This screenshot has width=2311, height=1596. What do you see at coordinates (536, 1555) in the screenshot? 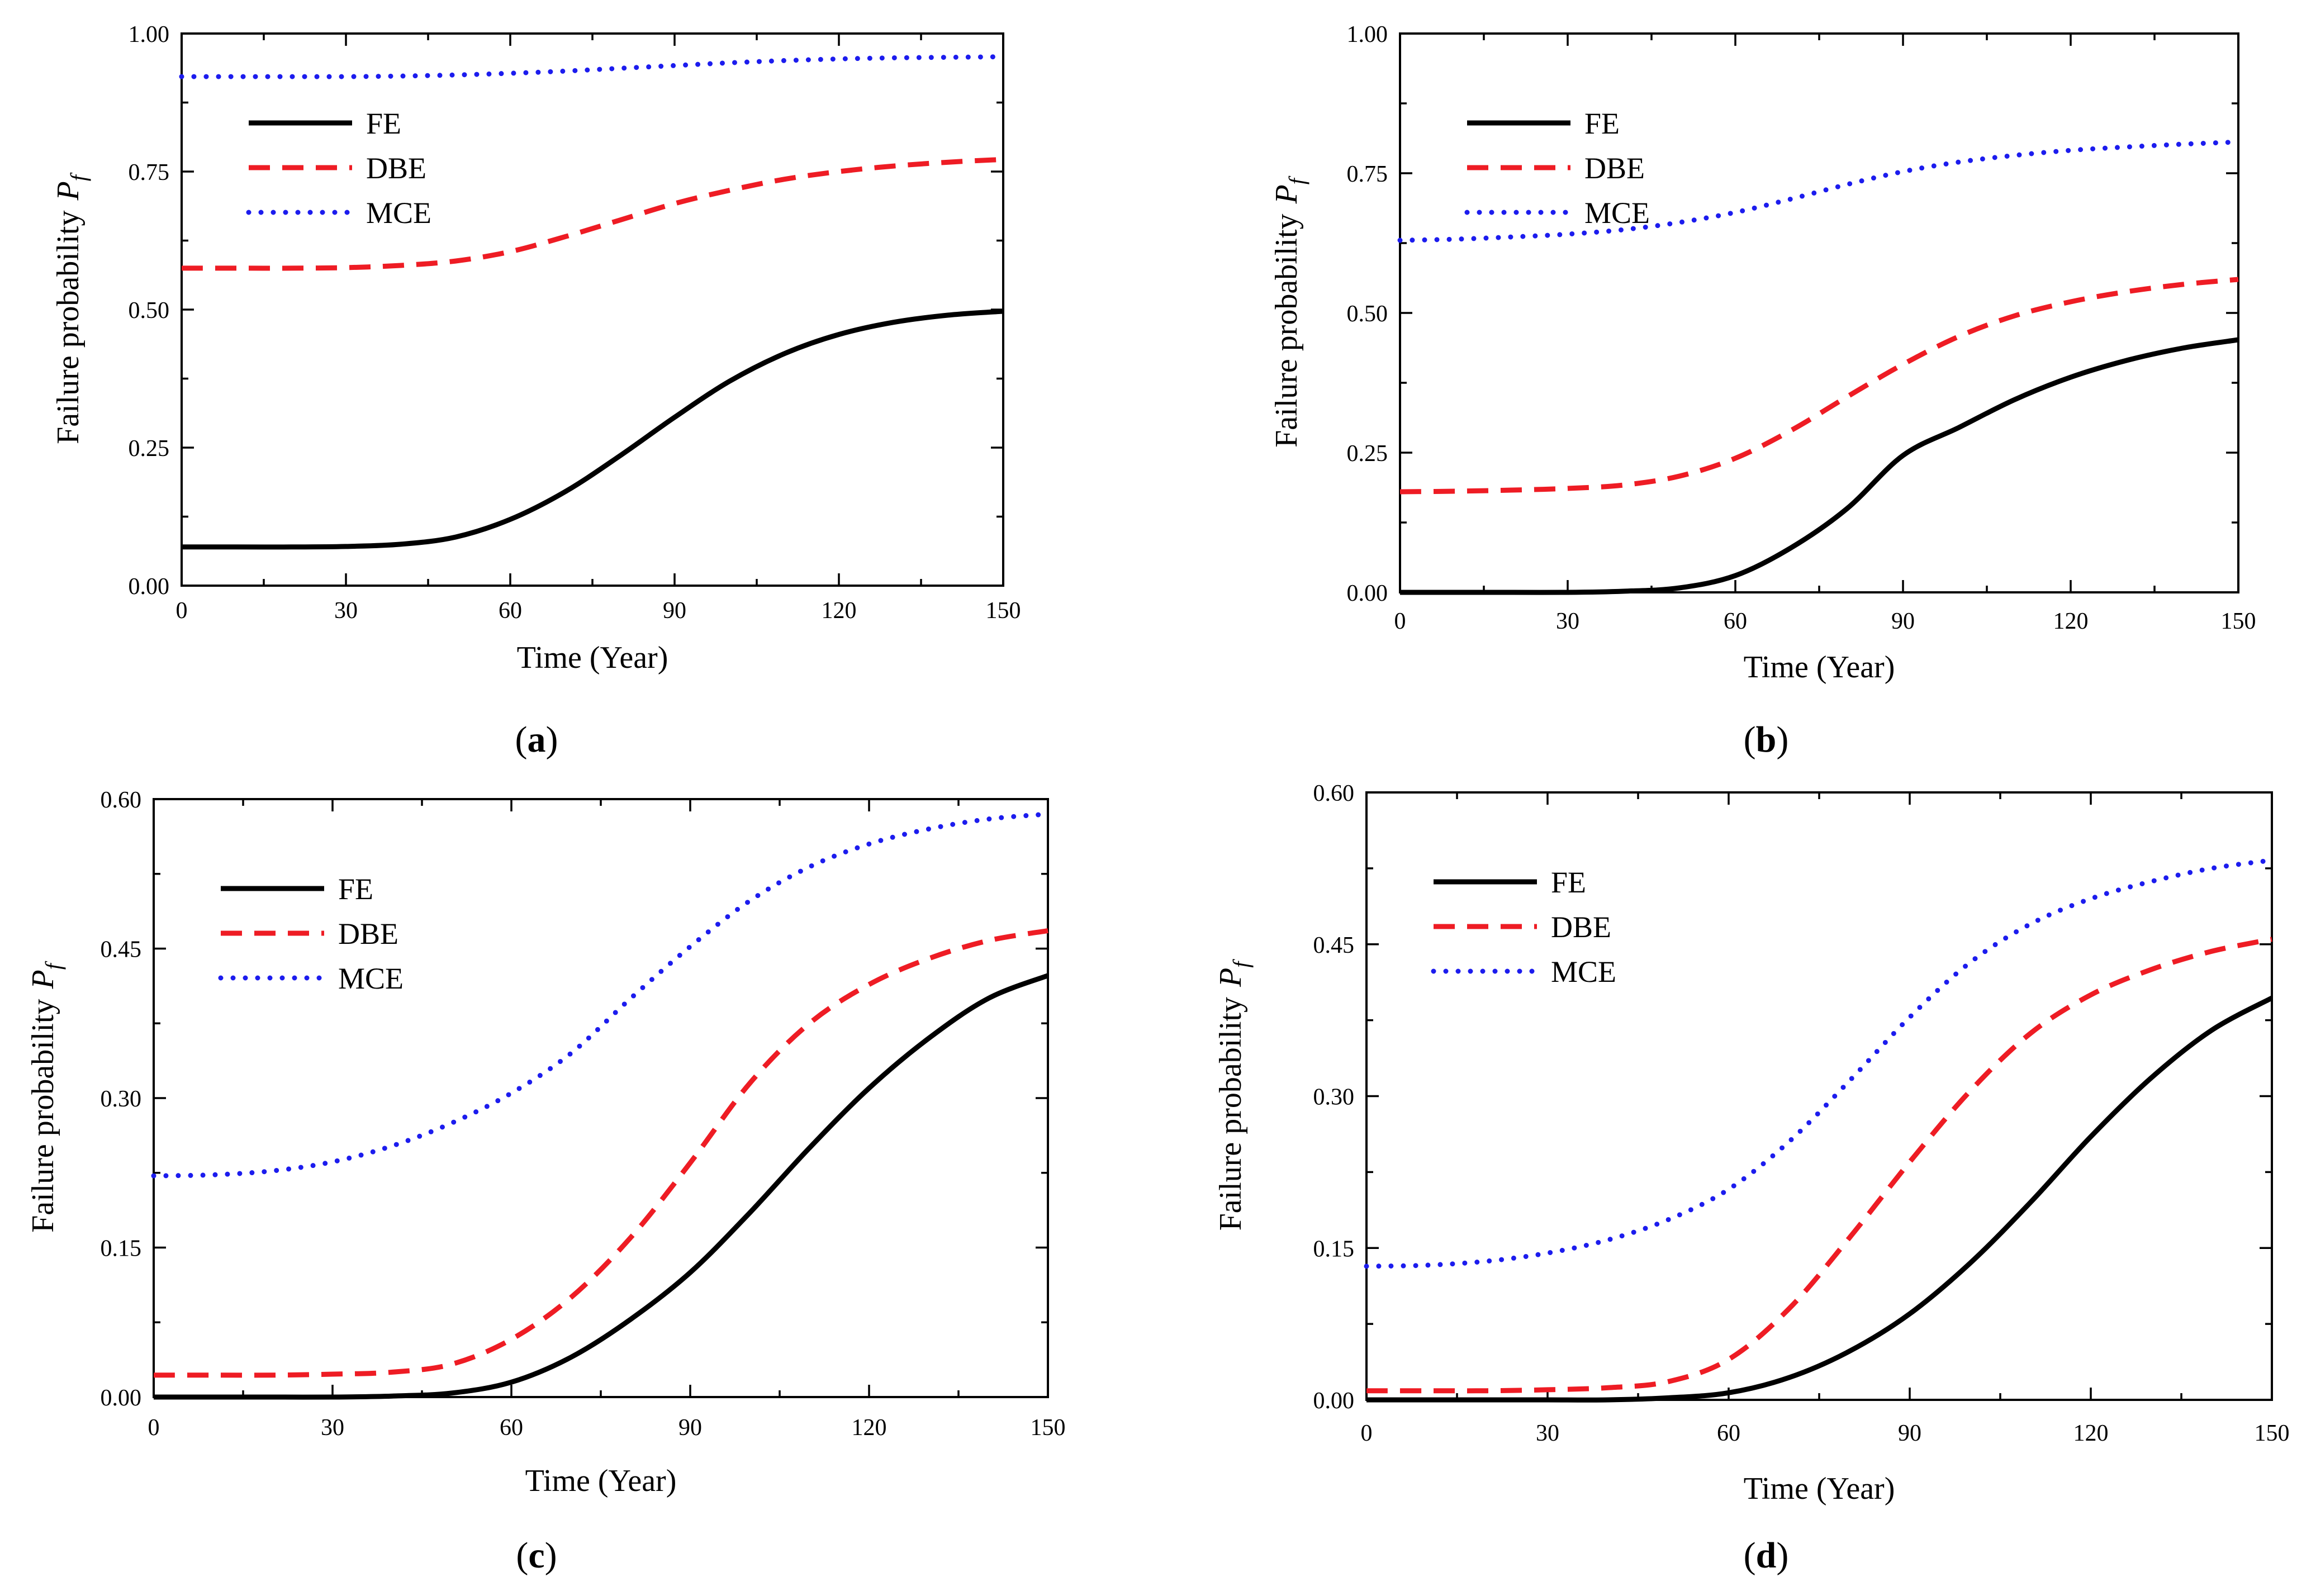
I see `panel-caption: (c)` at bounding box center [536, 1555].